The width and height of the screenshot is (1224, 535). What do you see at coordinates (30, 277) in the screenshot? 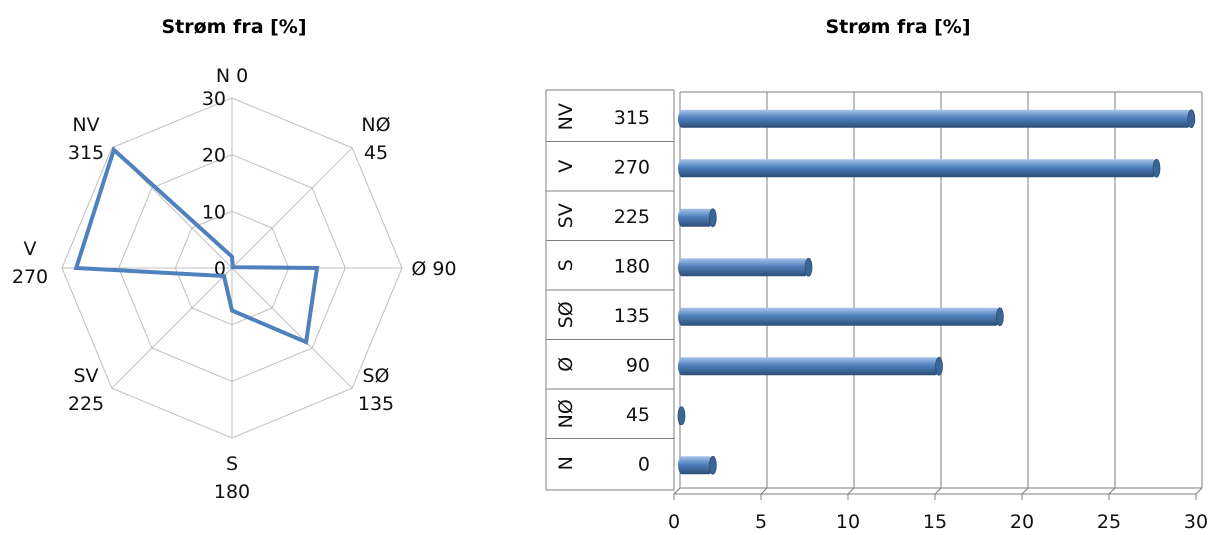
I see `radar-axis-deg-270: 270` at bounding box center [30, 277].